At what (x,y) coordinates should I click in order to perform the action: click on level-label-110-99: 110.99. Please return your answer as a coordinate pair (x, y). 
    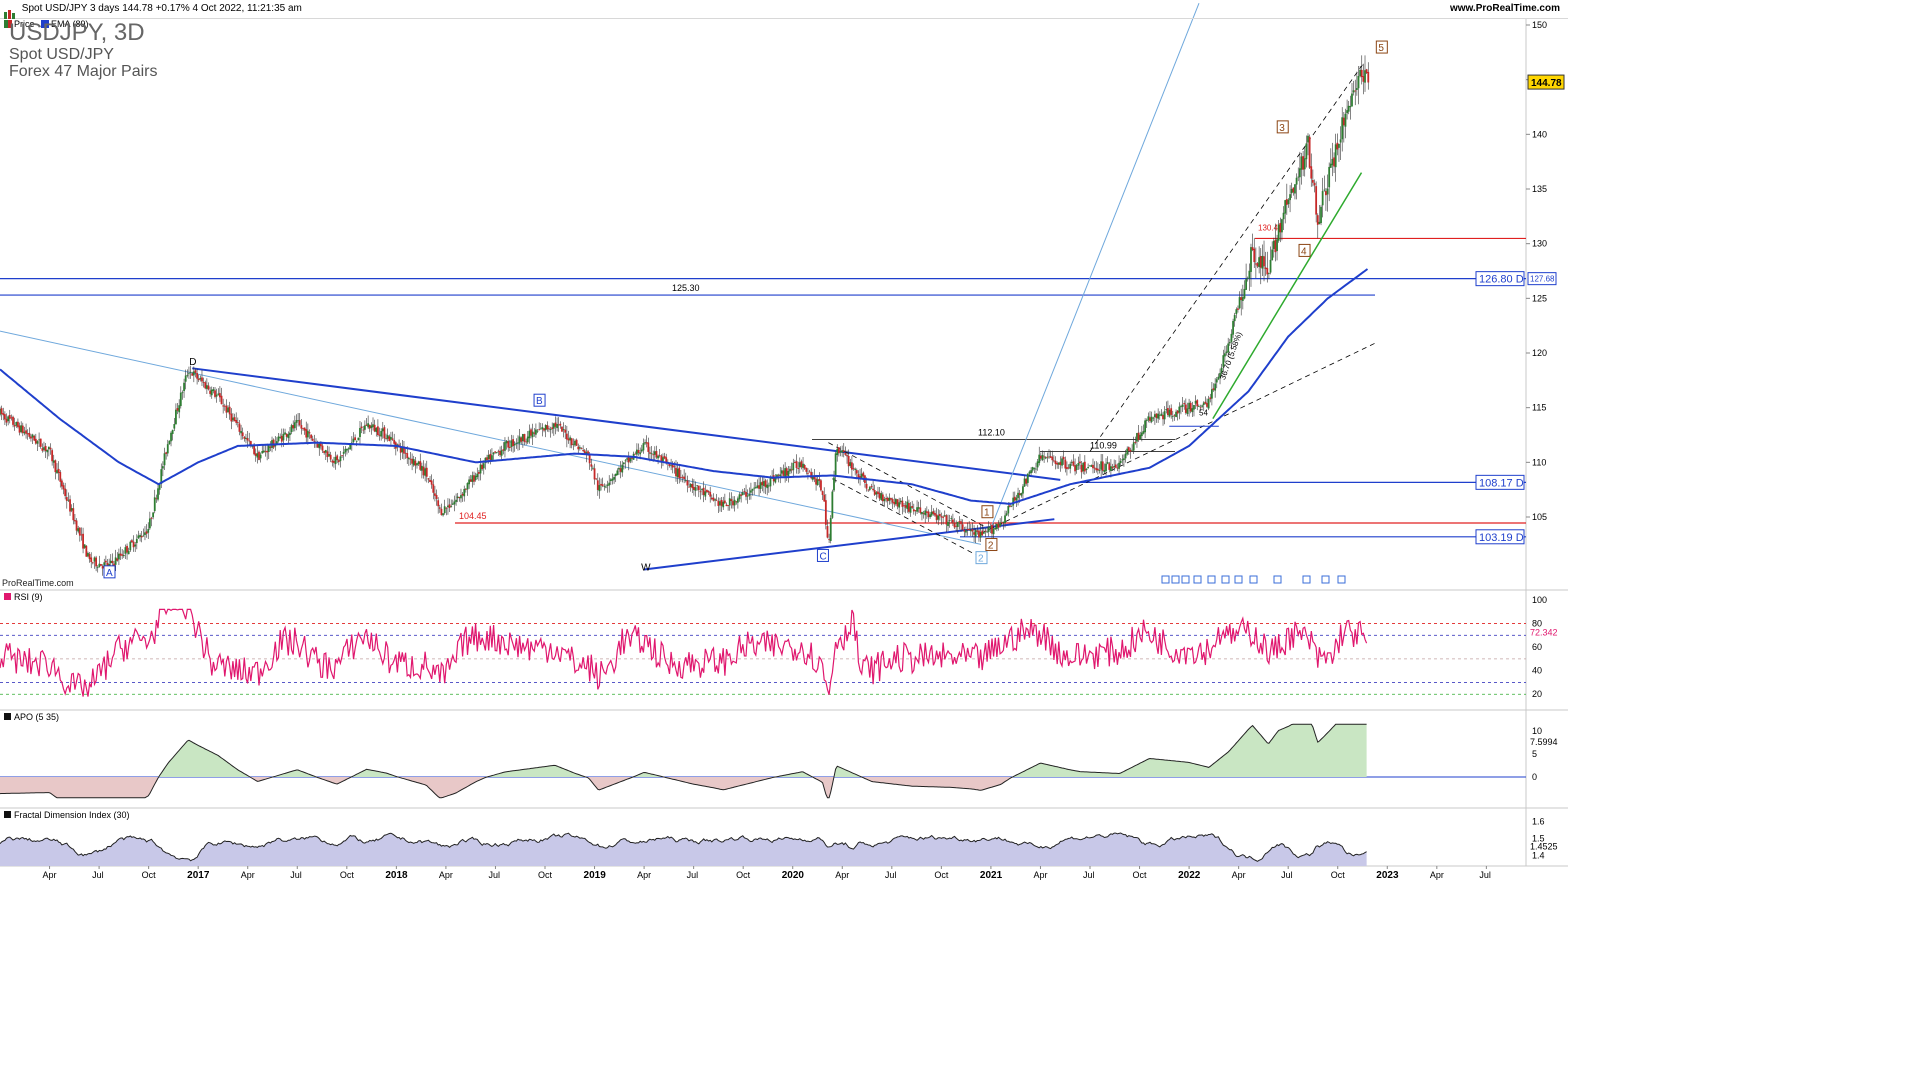
    Looking at the image, I should click on (1103, 446).